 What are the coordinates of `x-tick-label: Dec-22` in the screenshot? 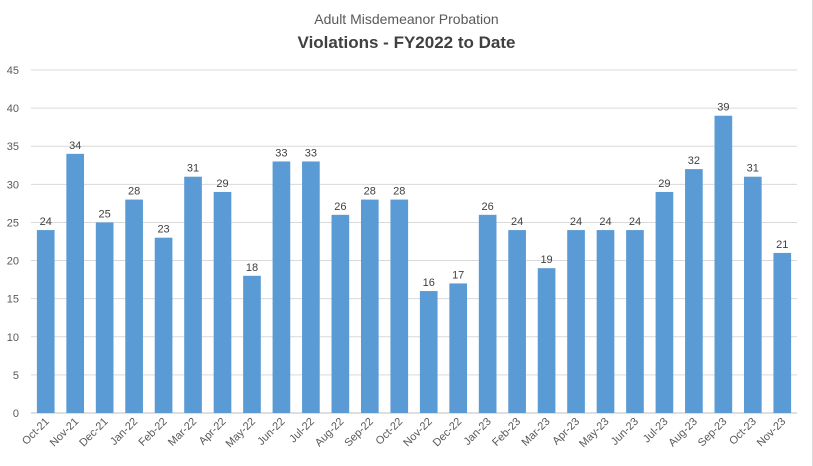 It's located at (448, 433).